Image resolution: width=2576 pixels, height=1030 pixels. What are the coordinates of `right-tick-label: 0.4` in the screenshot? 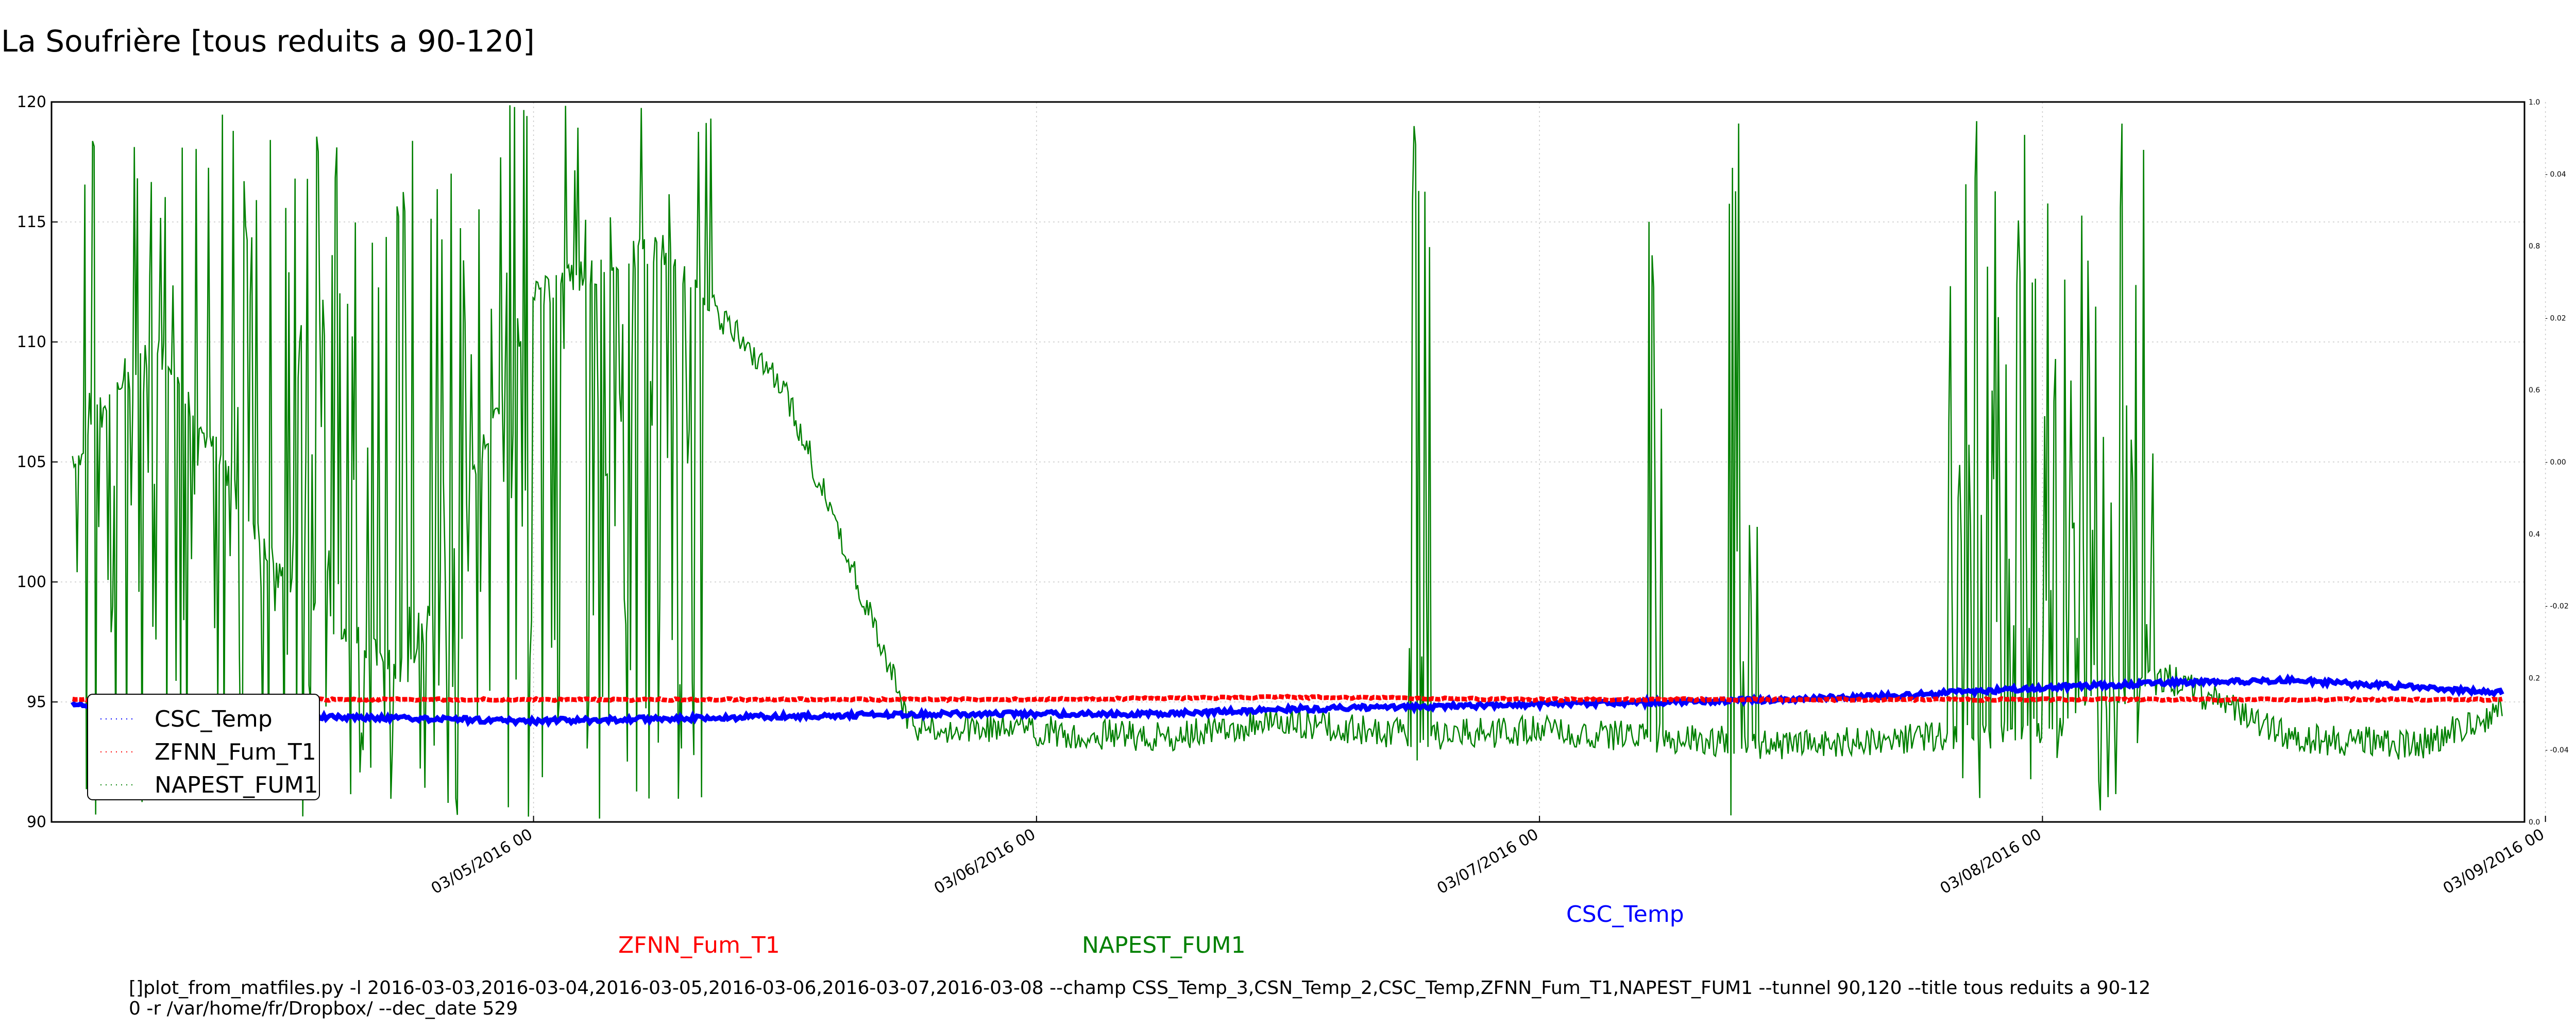 It's located at (2534, 534).